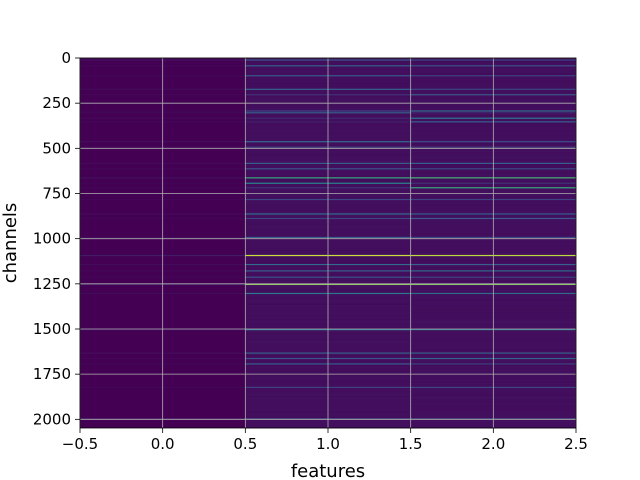  Describe the element at coordinates (328, 444) in the screenshot. I see `x-tick-label: 1.0` at that location.